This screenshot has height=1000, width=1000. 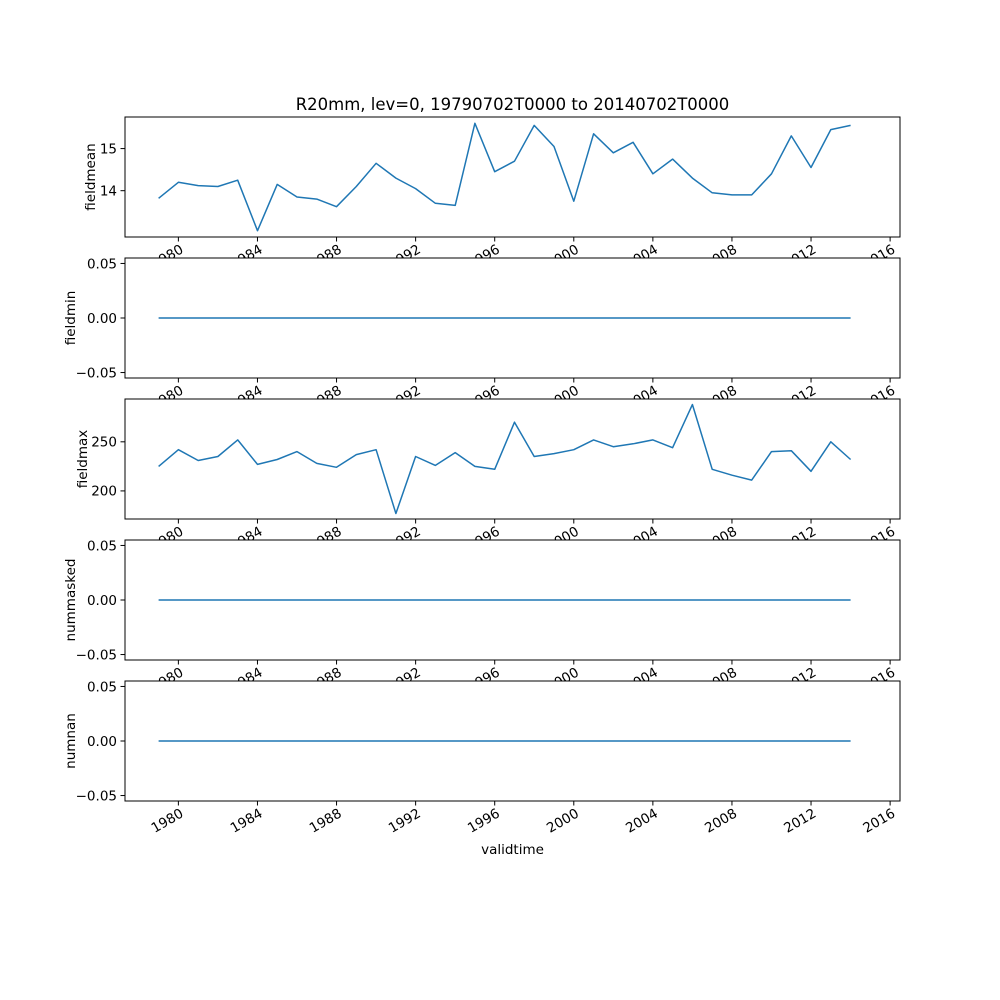 I want to click on xtick-label: 1980, so click(x=168, y=821).